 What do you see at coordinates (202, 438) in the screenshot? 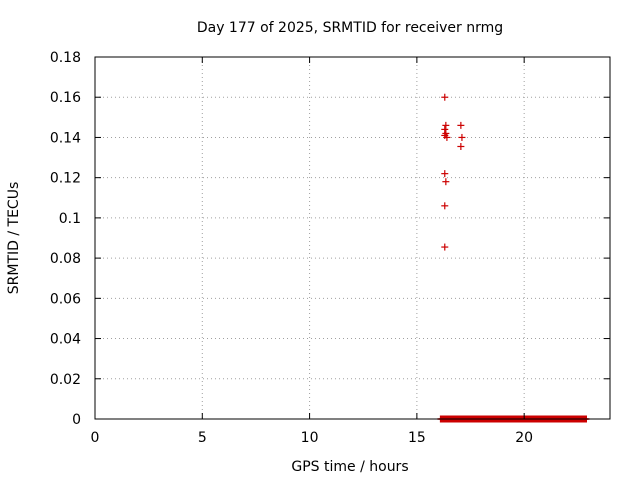
I see `x-tick-label: 5` at bounding box center [202, 438].